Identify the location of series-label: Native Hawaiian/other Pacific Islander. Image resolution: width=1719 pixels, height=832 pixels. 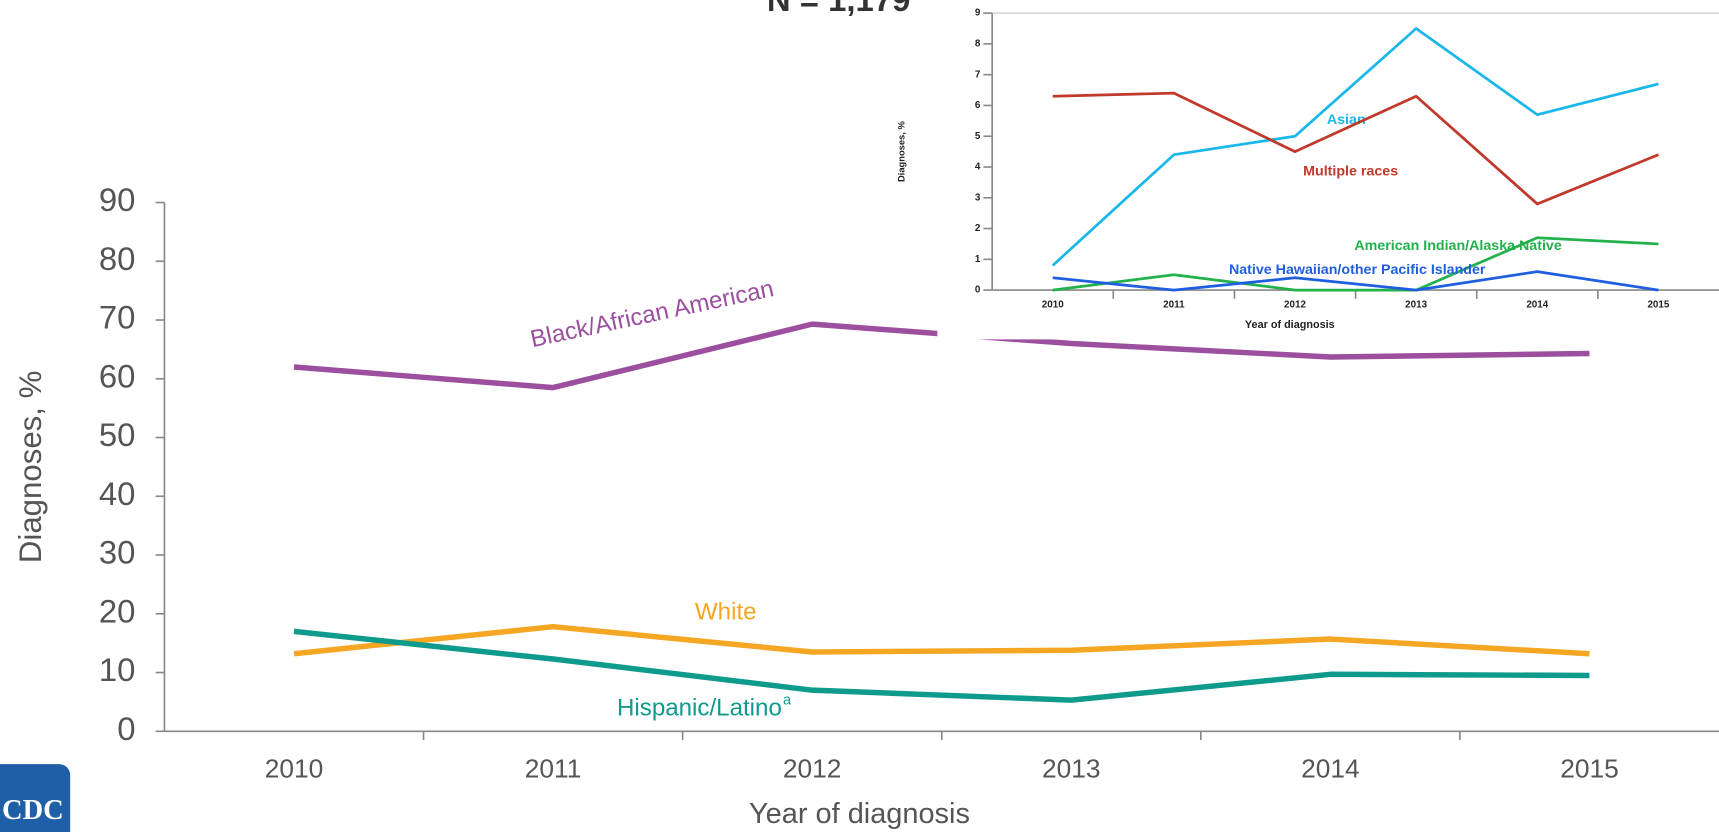
(1357, 270).